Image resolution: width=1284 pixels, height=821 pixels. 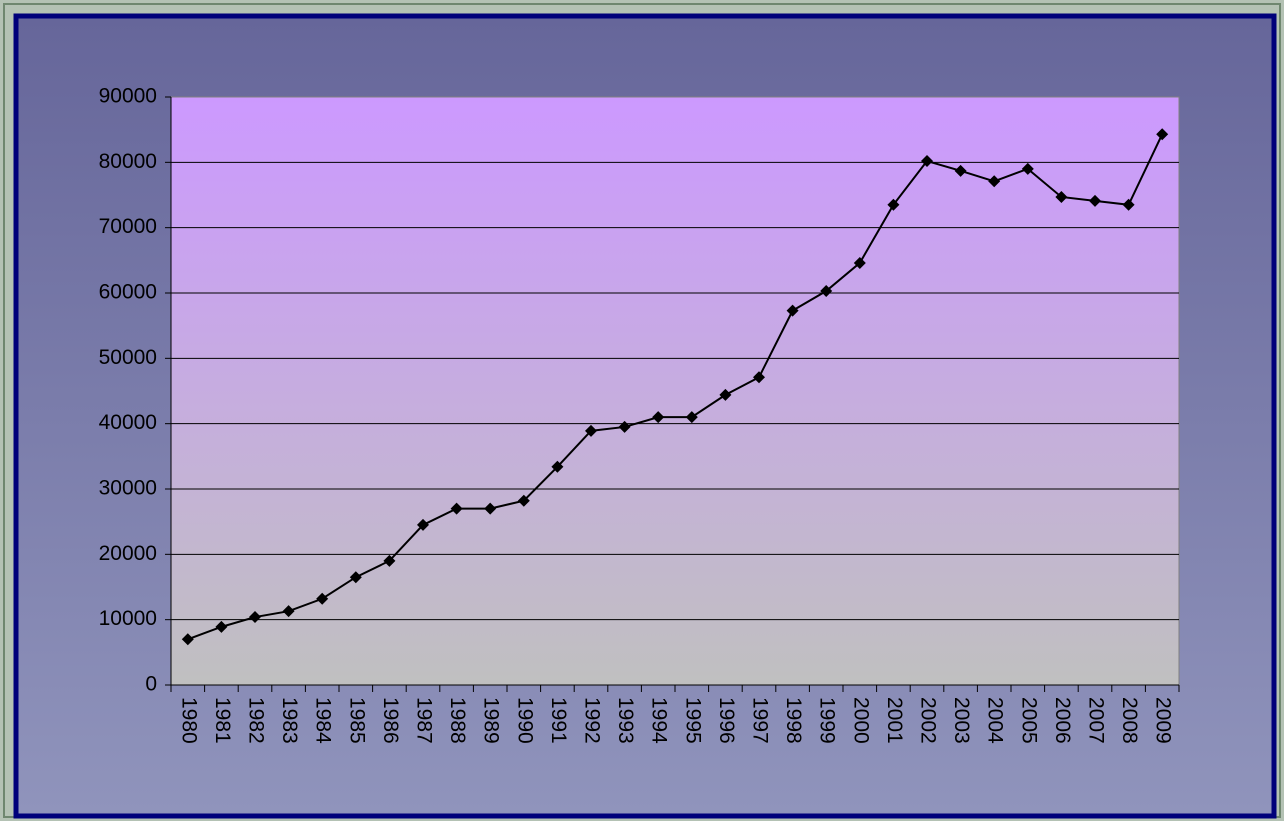 I want to click on x-tick-label: 1998, so click(x=793, y=720).